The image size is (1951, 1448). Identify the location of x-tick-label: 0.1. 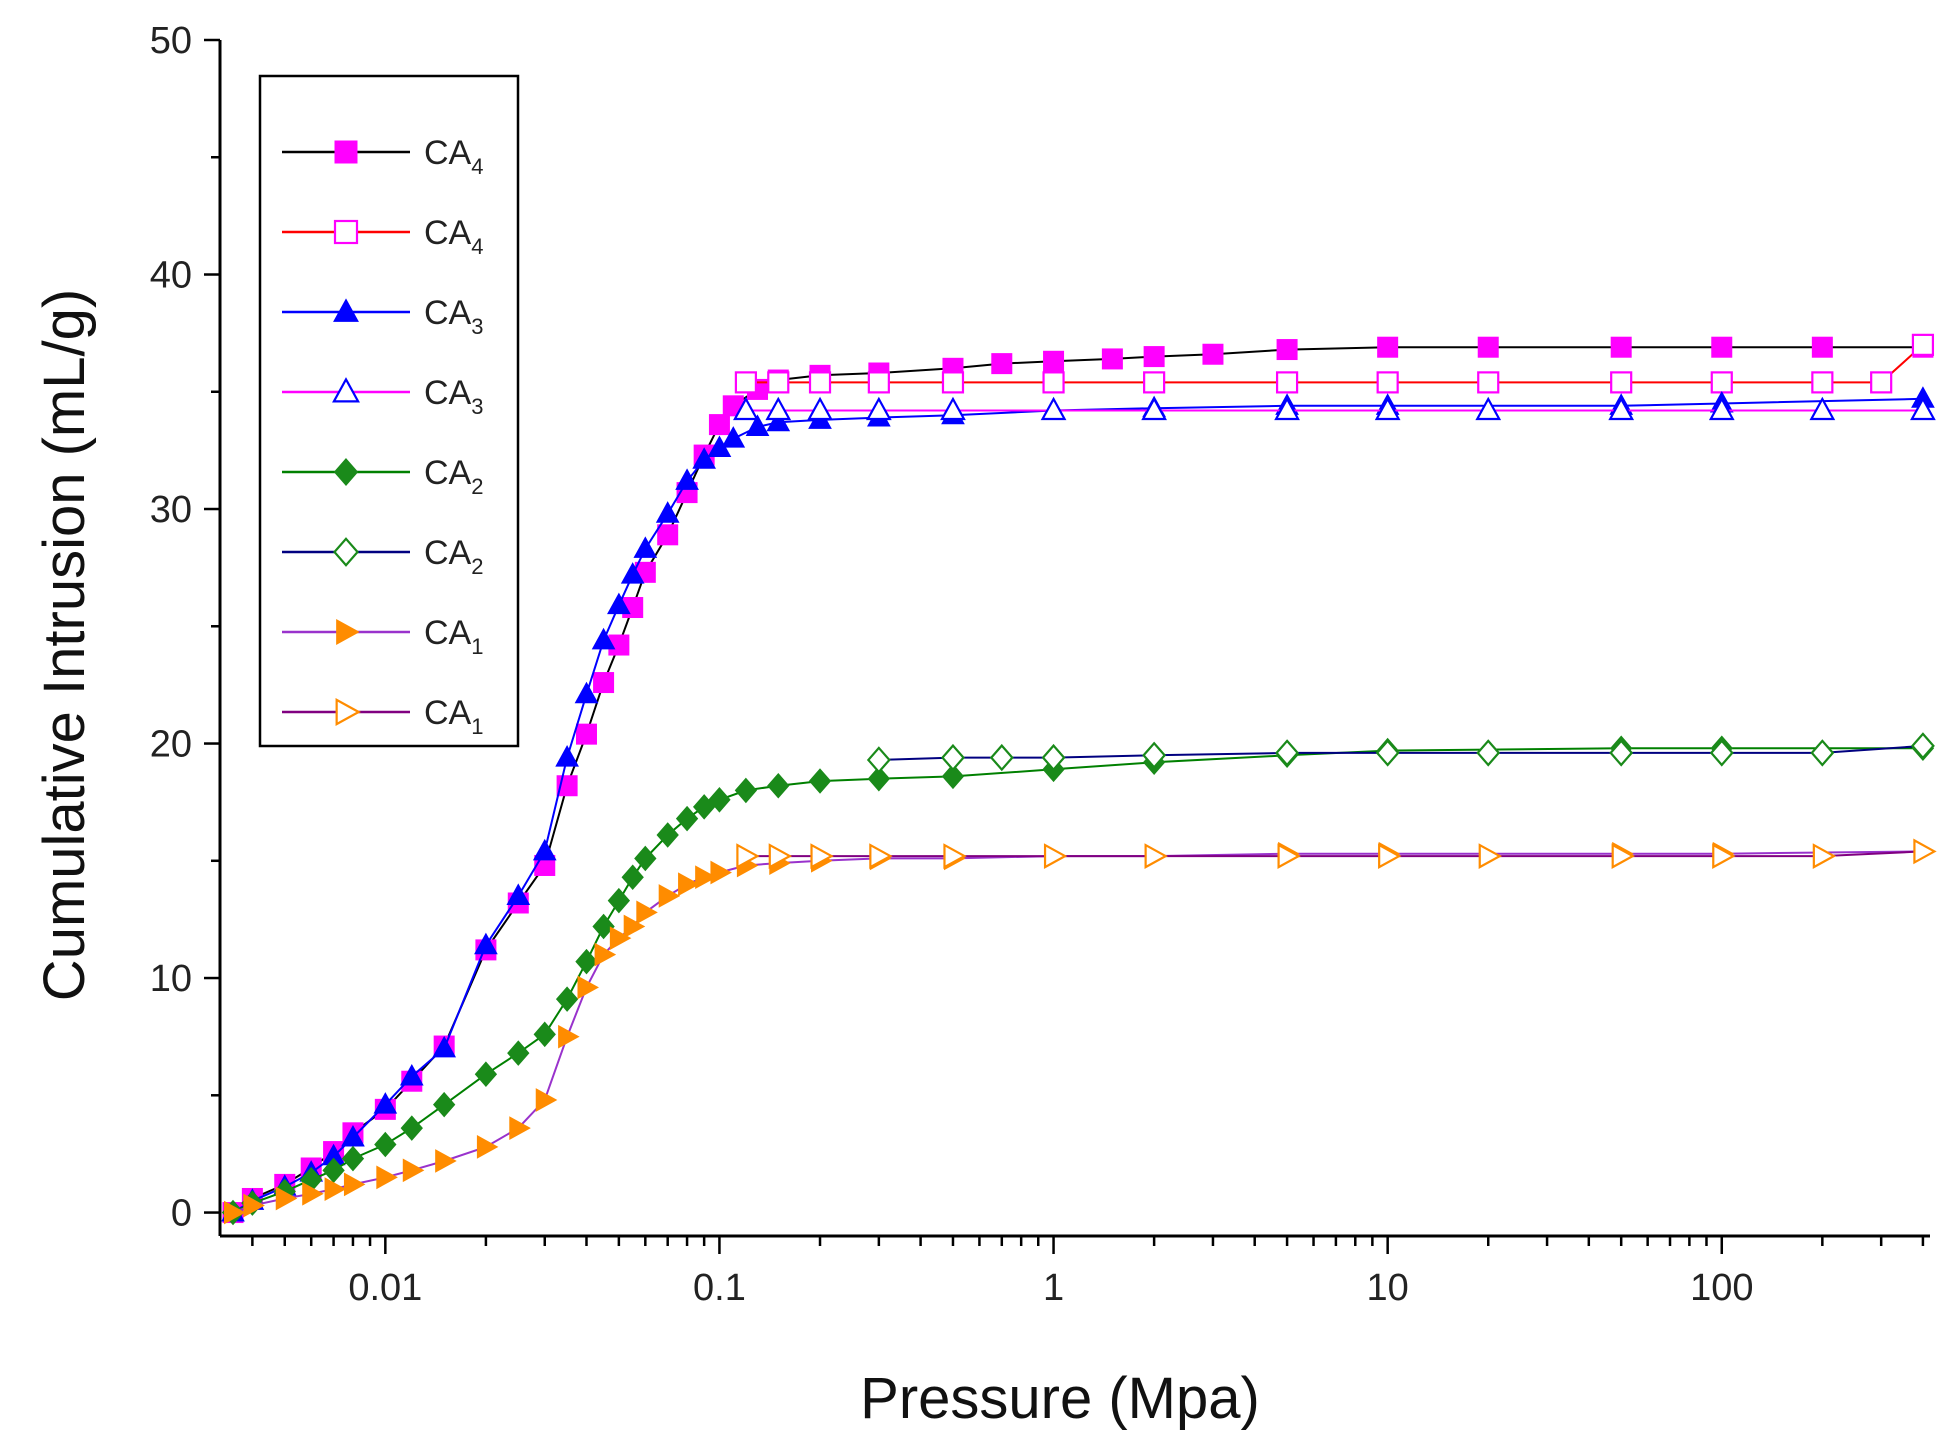
(719, 1288).